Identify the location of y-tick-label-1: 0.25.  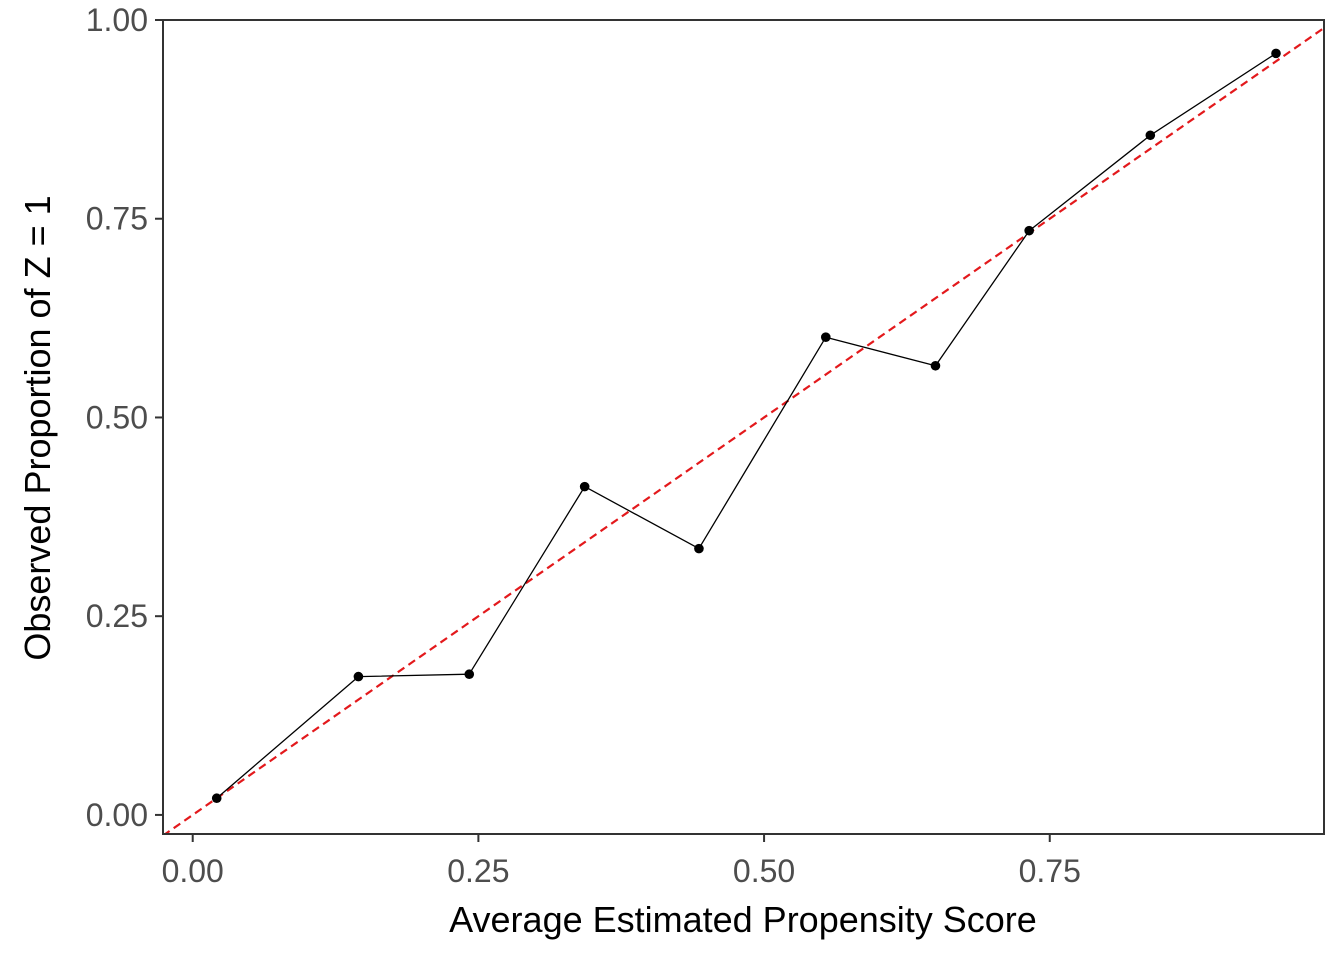
(117, 616).